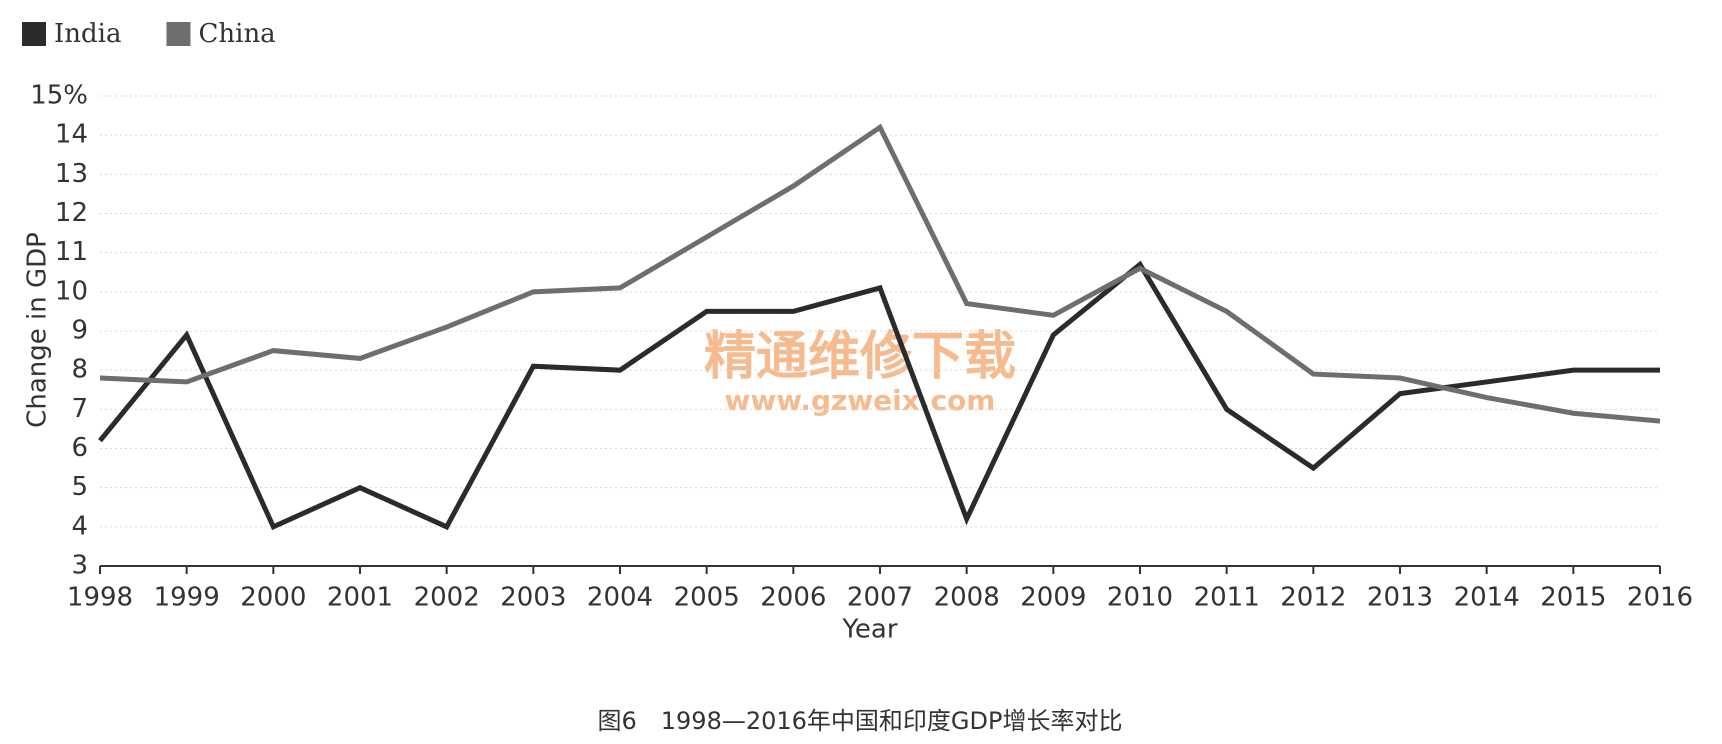  What do you see at coordinates (236, 34) in the screenshot?
I see `legend-label: China` at bounding box center [236, 34].